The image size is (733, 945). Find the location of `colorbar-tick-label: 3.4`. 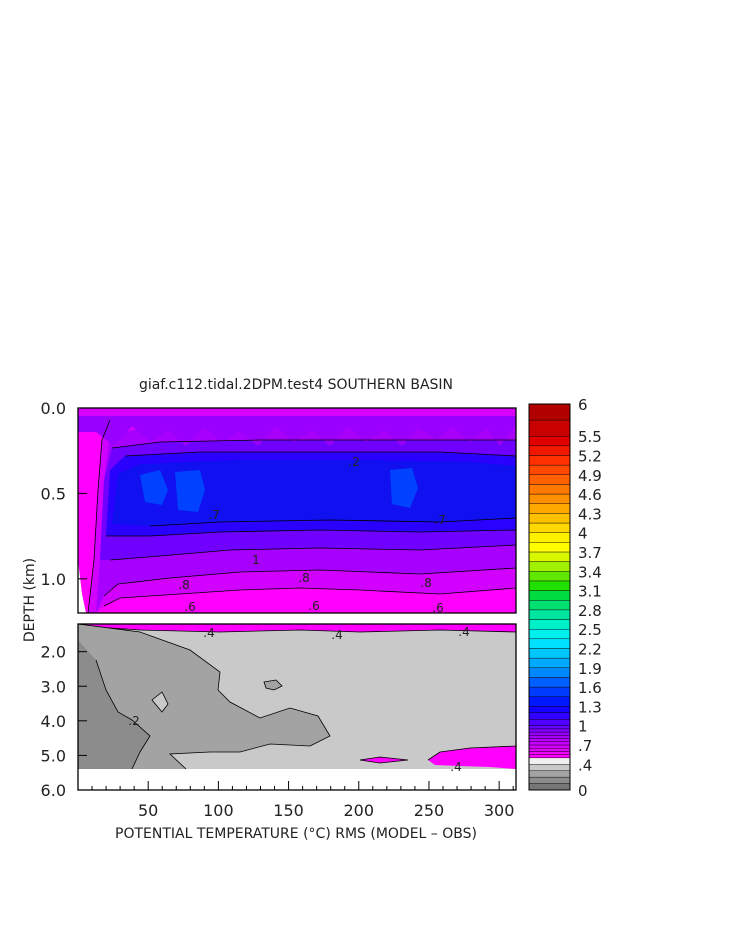

colorbar-tick-label: 3.4 is located at coordinates (590, 572).